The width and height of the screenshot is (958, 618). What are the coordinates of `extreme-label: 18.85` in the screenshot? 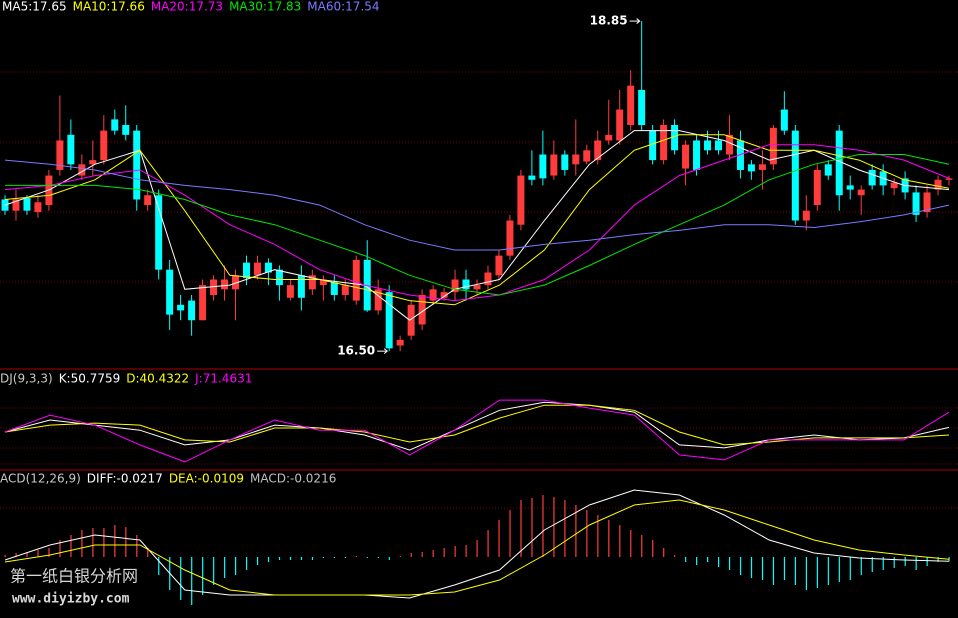 It's located at (609, 21).